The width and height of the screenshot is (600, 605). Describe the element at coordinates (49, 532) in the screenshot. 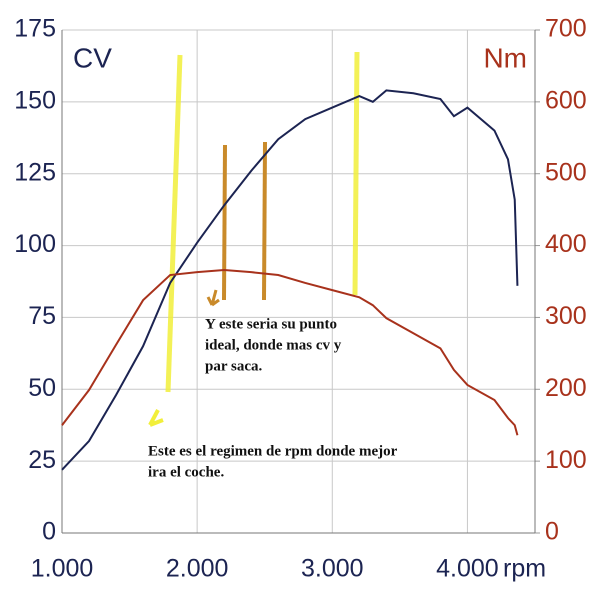

I see `y-tick-label: 0` at that location.